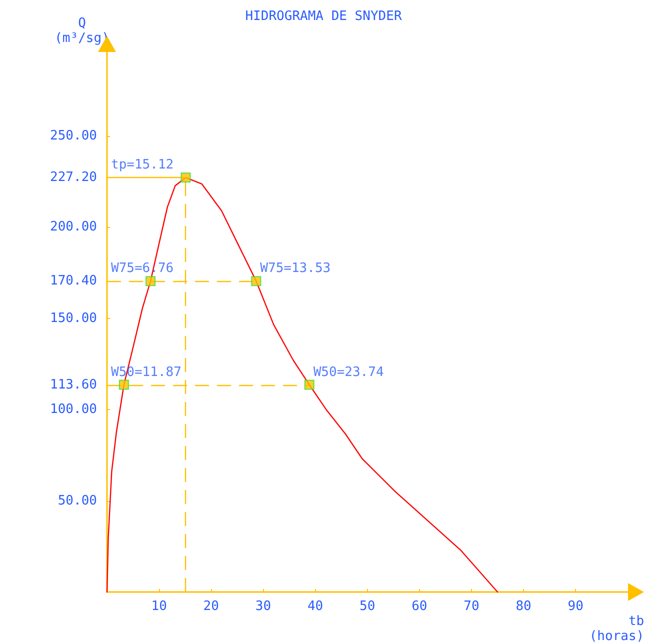 This screenshot has height=644, width=647. What do you see at coordinates (323, 16) in the screenshot?
I see `chart-title: HIDROGRAMA DE SNYDER` at bounding box center [323, 16].